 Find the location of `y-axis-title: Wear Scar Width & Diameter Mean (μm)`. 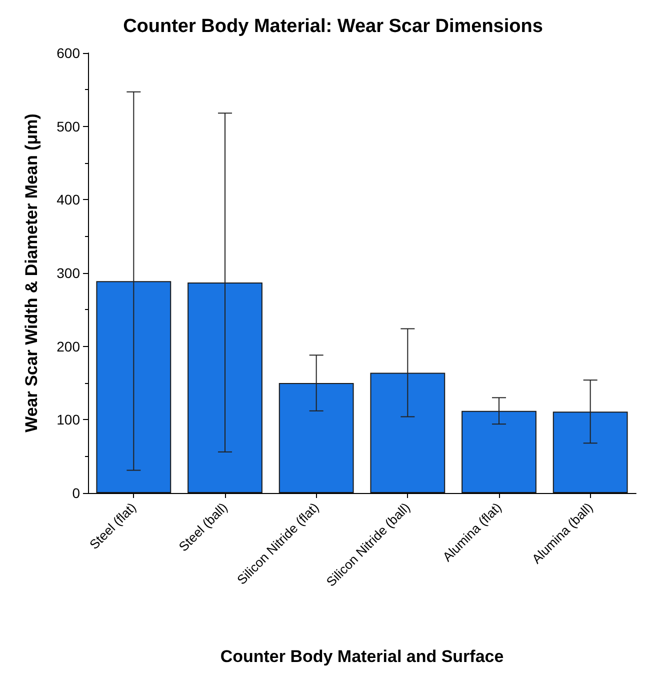

y-axis-title: Wear Scar Width & Diameter Mean (μm) is located at coordinates (31, 273).